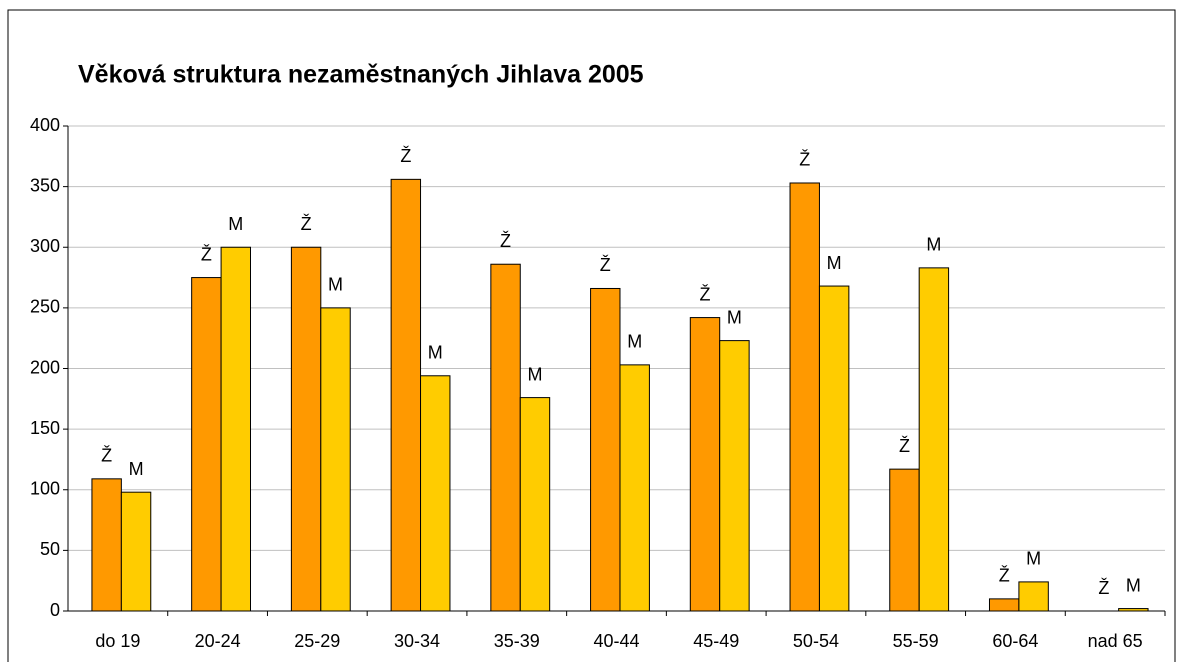  What do you see at coordinates (45, 489) in the screenshot?
I see `y-tick-label: 100` at bounding box center [45, 489].